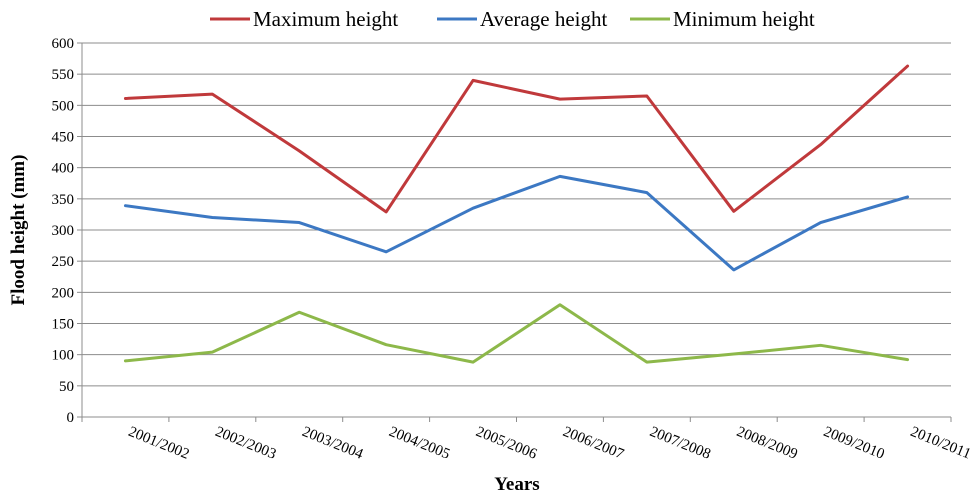  Describe the element at coordinates (516, 484) in the screenshot. I see `x-axis-title: Years` at that location.